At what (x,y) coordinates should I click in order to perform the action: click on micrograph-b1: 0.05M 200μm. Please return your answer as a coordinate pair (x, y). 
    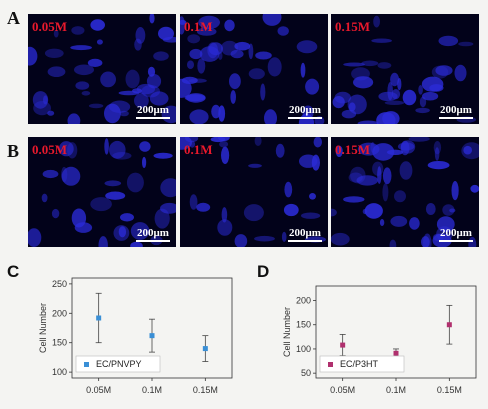
    Looking at the image, I should click on (102, 192).